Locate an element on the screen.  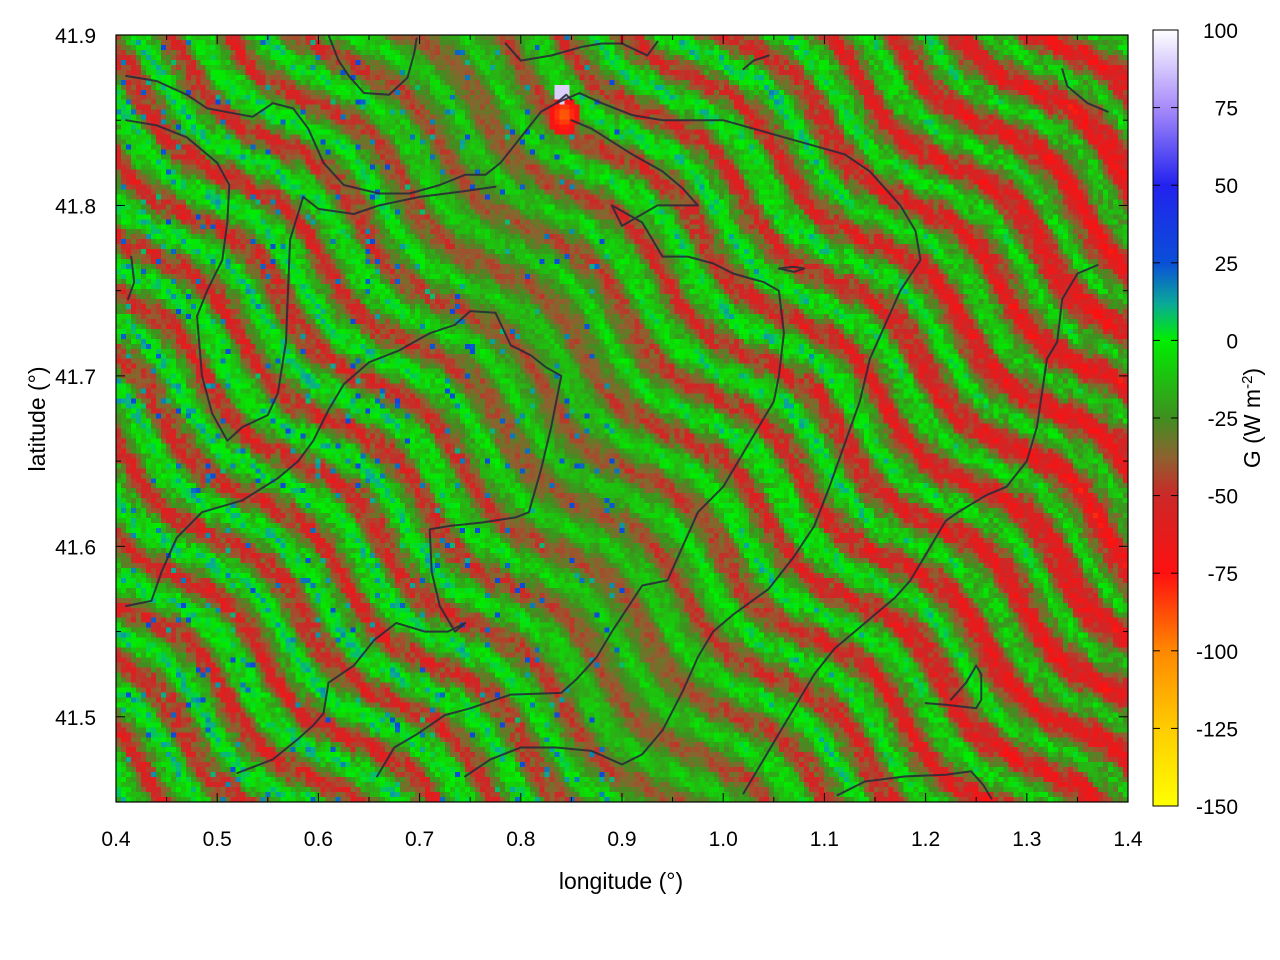
colorbar-ticks: 100 75 50 25 0 -25 -50 -75 -100 -125 -150 is located at coordinates (1195, 419).